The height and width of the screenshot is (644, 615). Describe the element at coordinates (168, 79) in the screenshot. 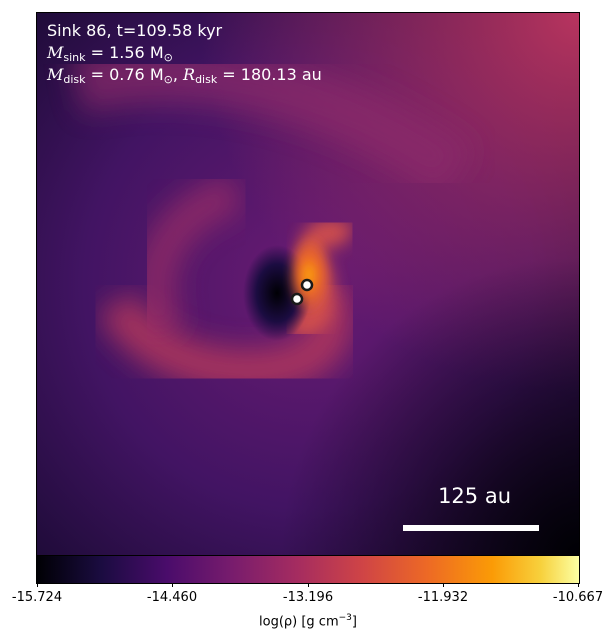

I see `sun-symbol-disk: ⊙` at that location.